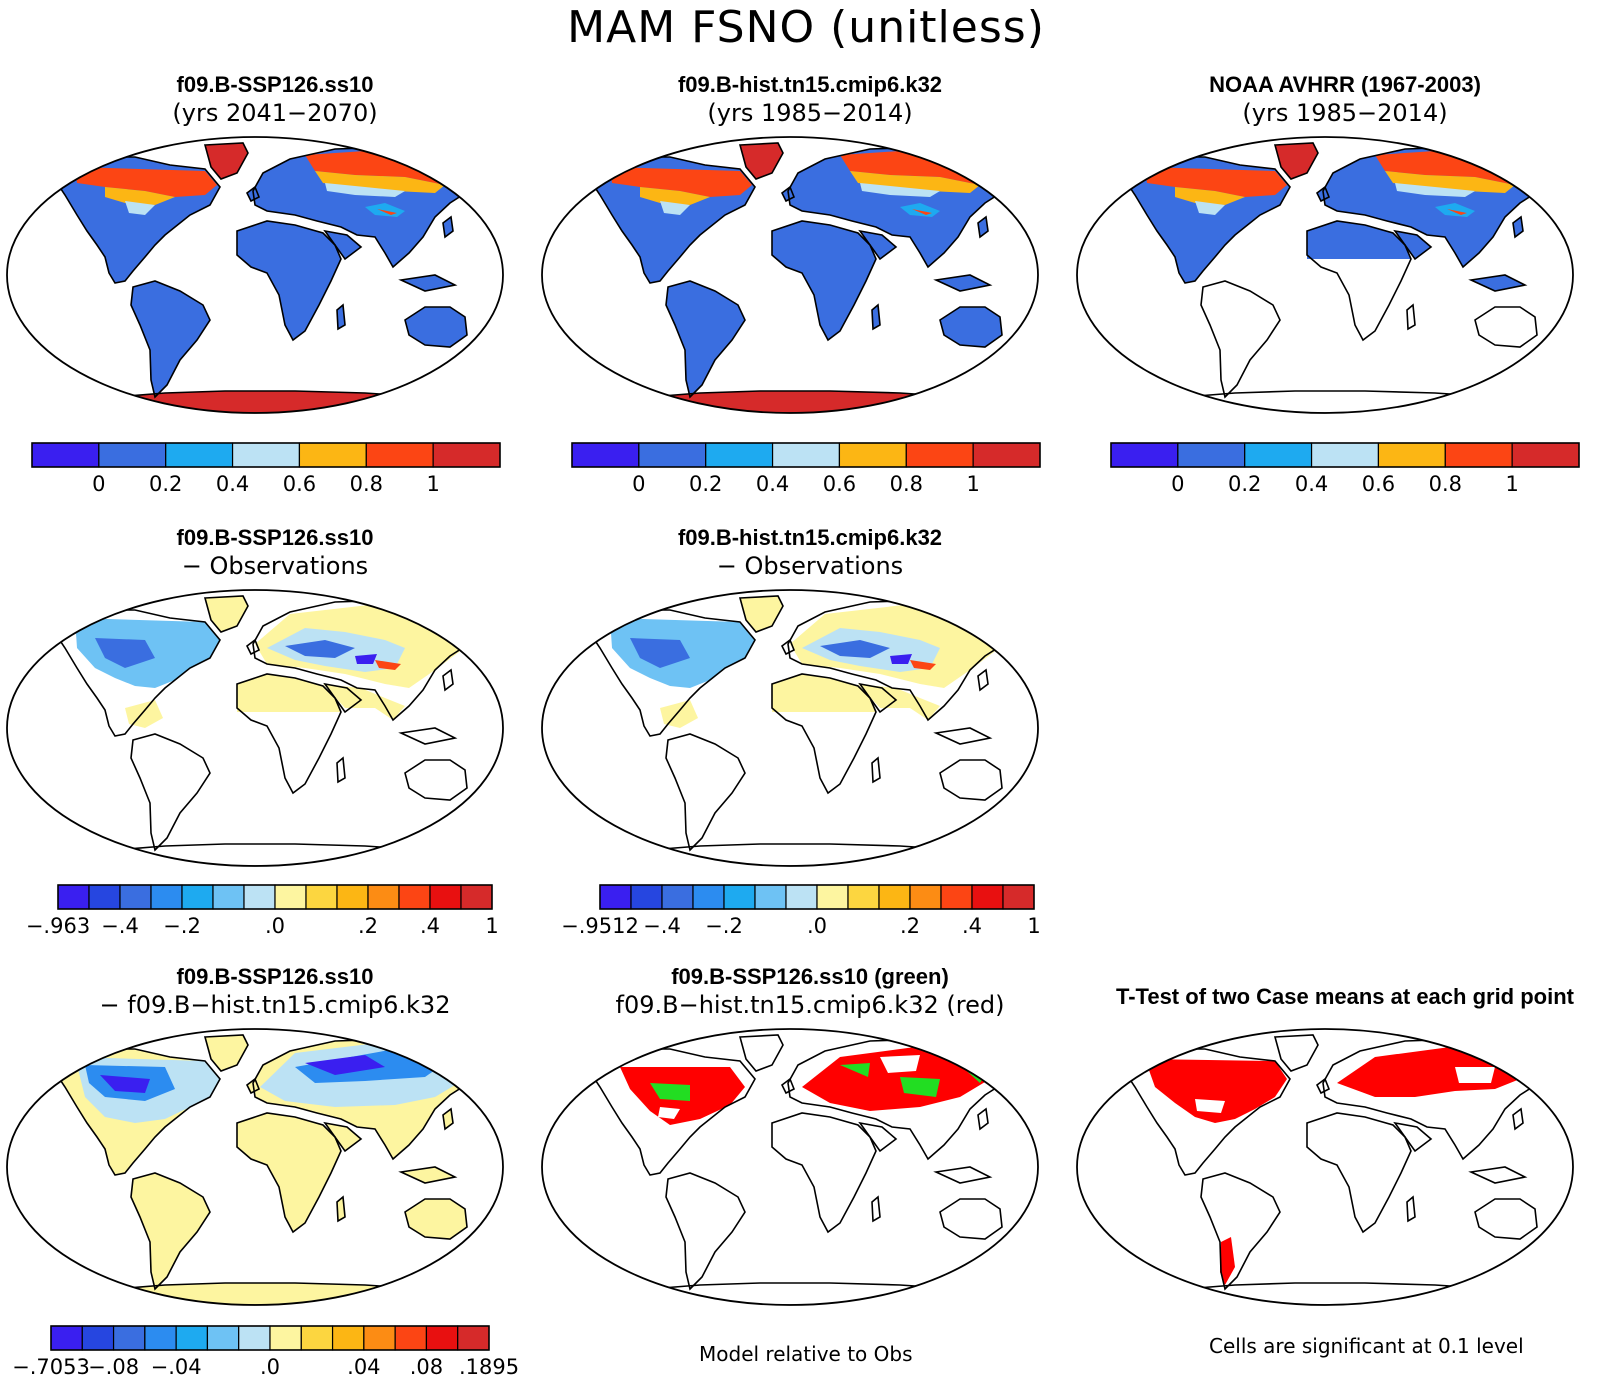  Describe the element at coordinates (681, 182) in the screenshot. I see `snow-high-band` at that location.